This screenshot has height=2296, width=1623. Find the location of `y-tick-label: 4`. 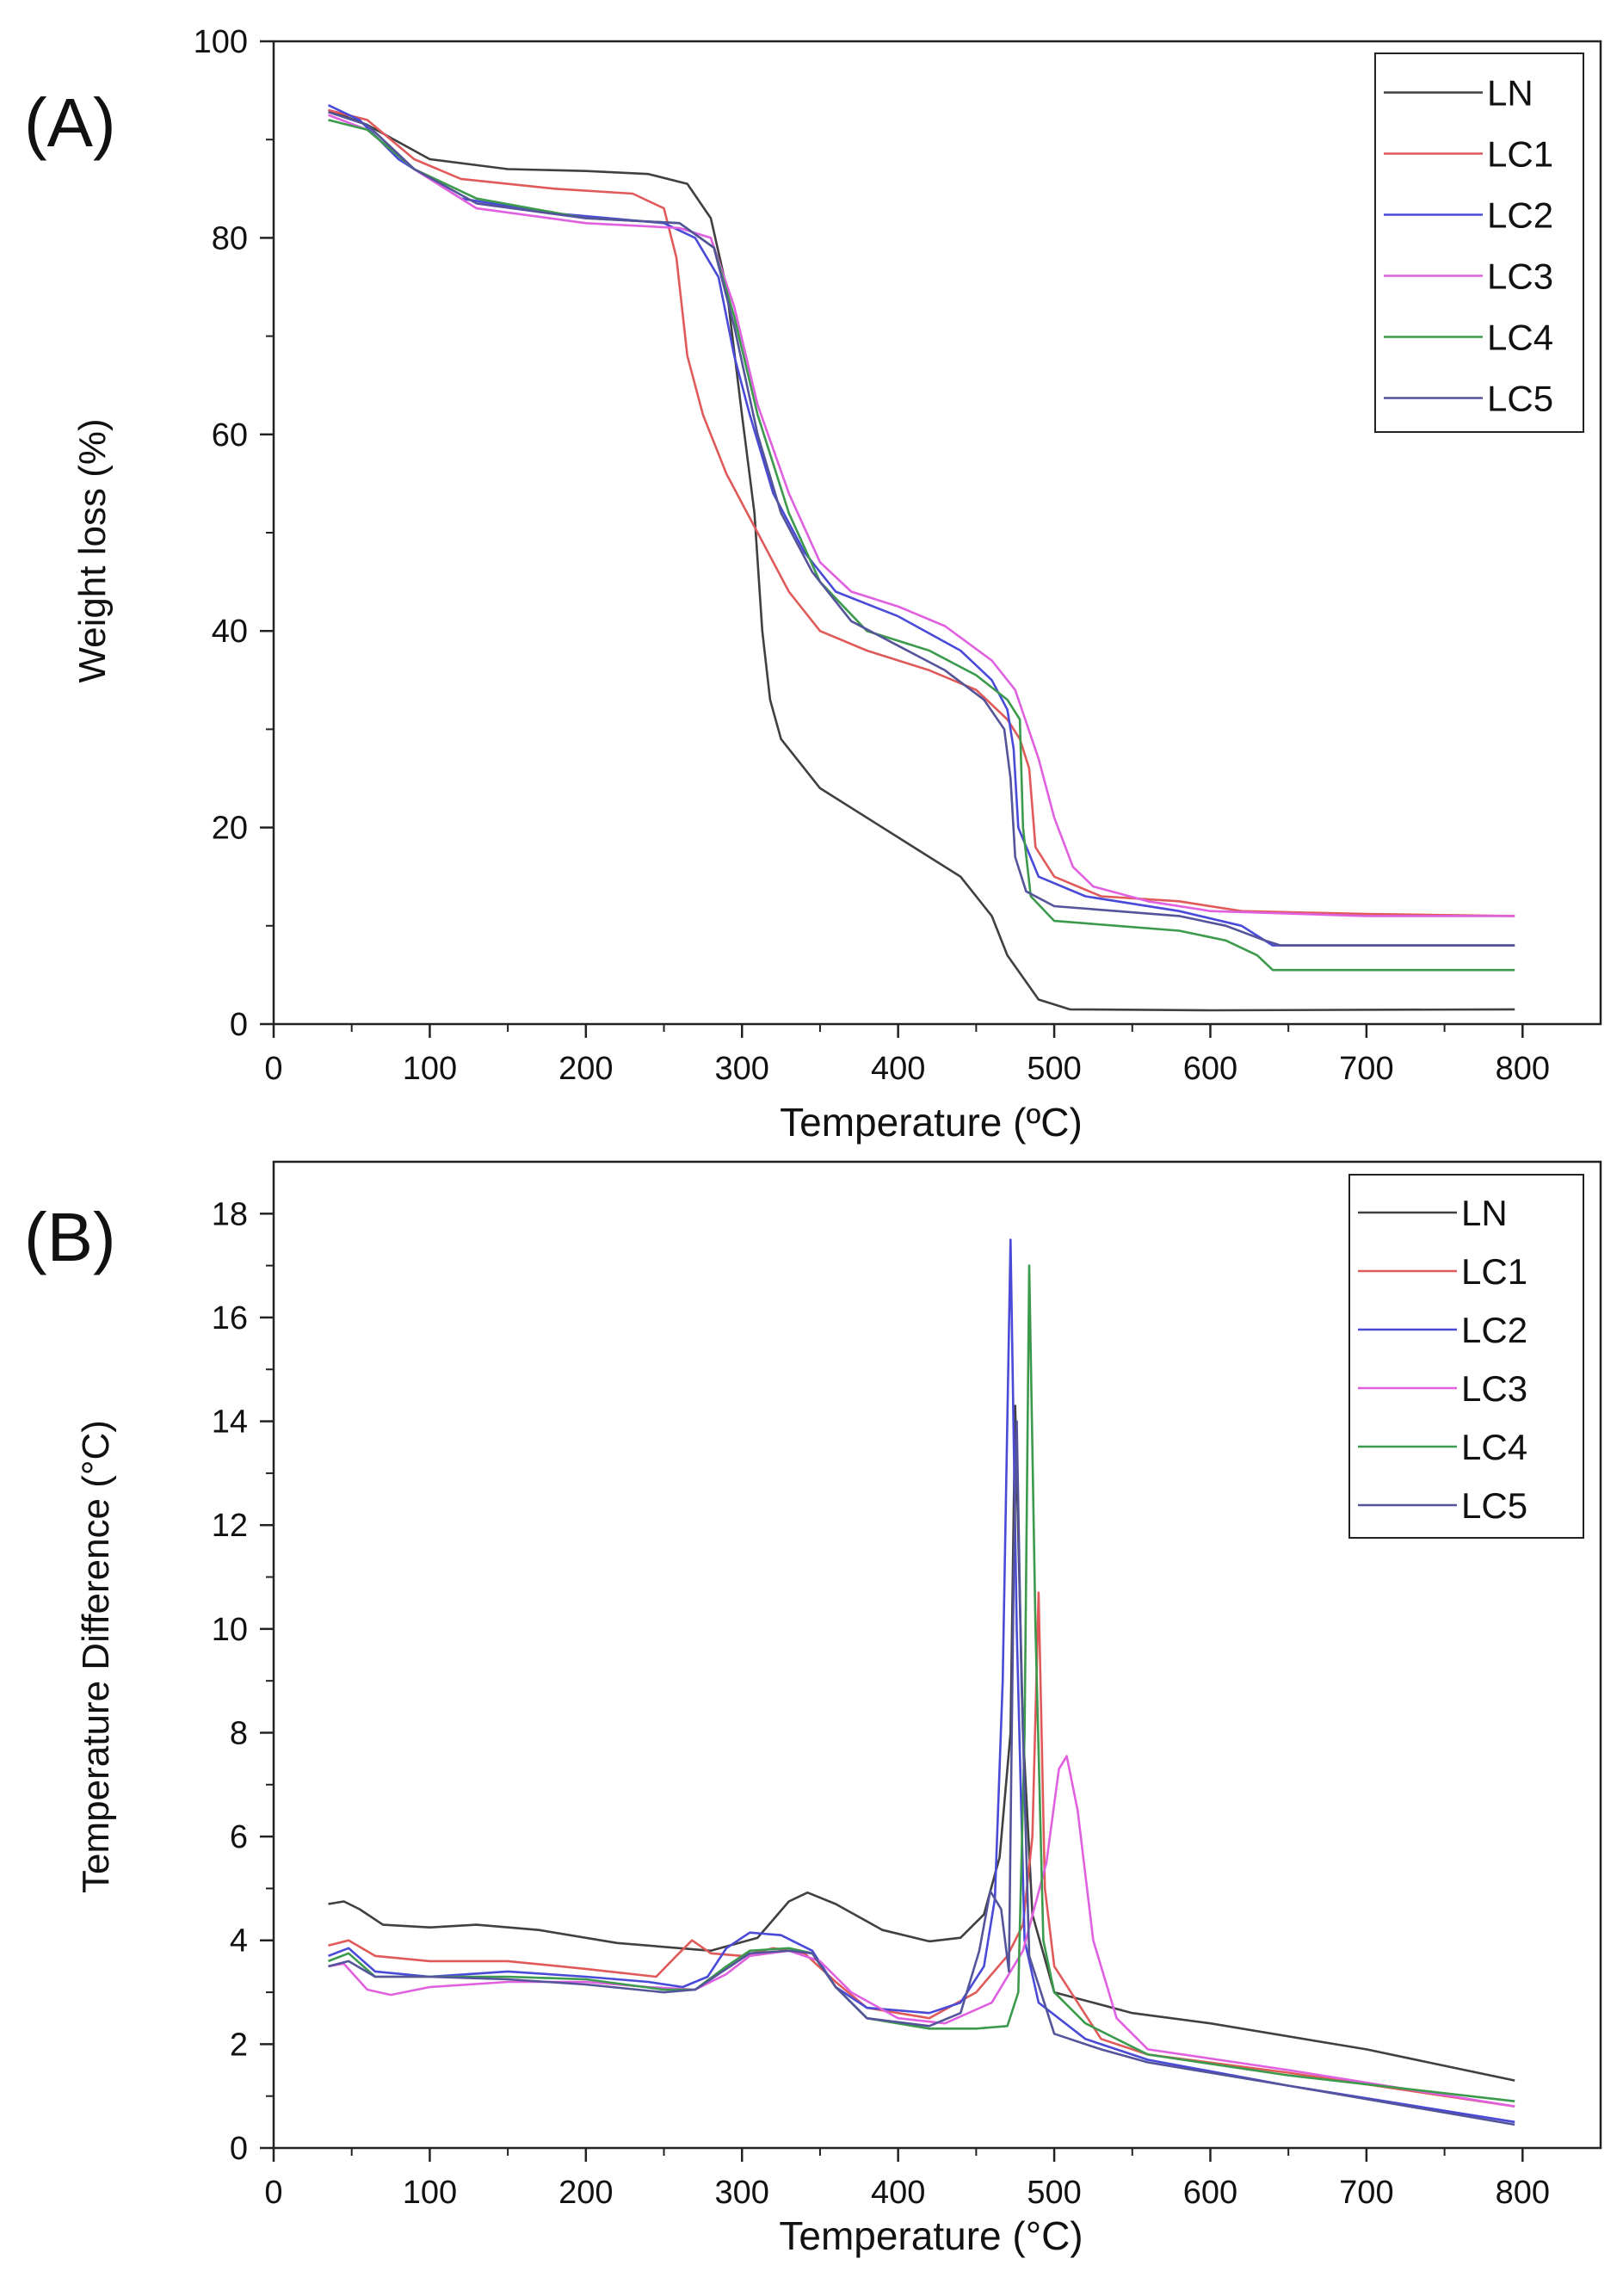

y-tick-label: 4 is located at coordinates (239, 1941).